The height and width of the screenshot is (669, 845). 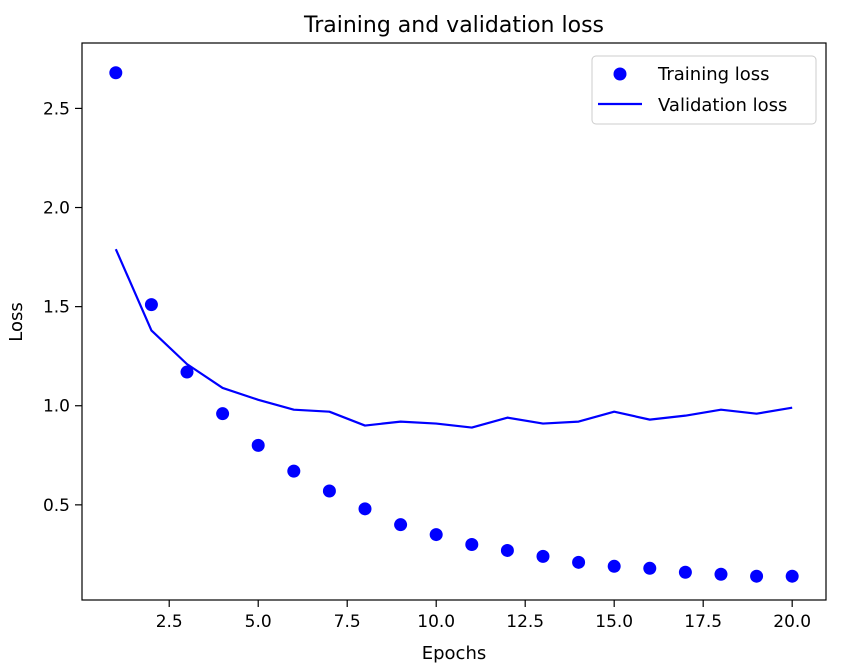 I want to click on x-tick-label: 15.0, so click(x=614, y=622).